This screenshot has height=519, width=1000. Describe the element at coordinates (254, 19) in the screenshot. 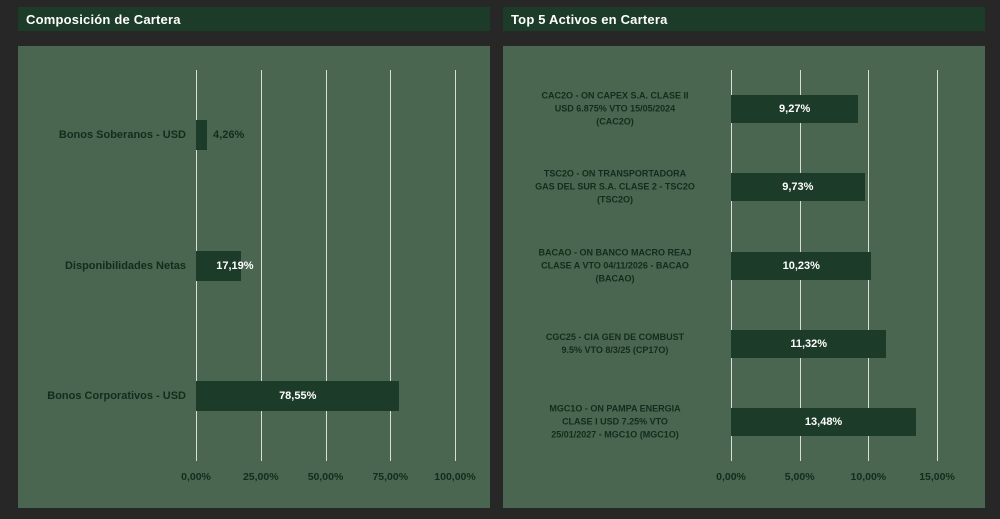

I see `composition-panel-header: Composición de Cartera` at that location.